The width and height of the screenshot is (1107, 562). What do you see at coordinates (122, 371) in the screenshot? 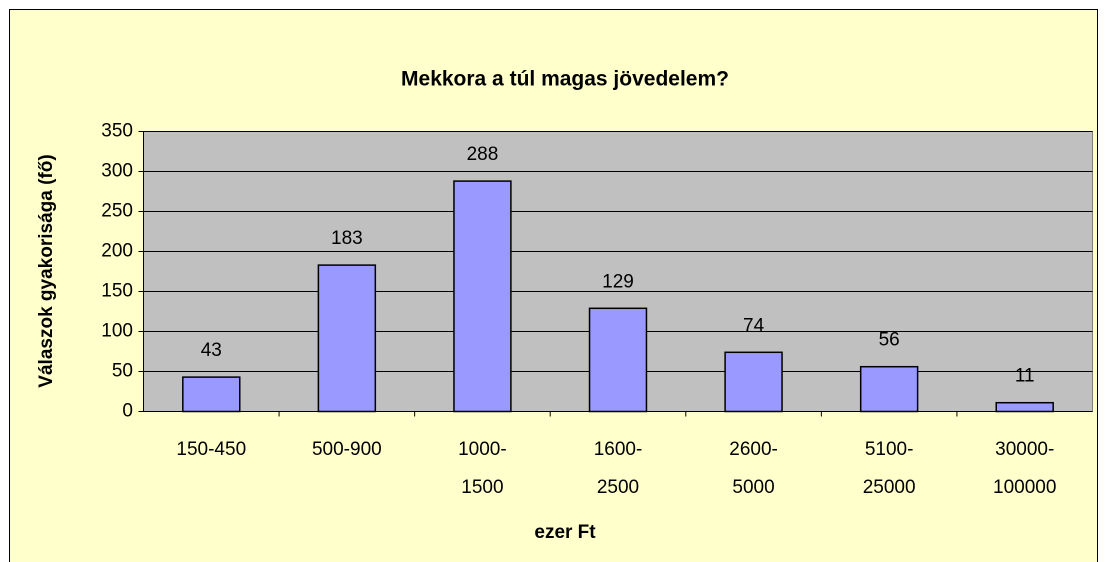
I see `y-tick-label: 50` at bounding box center [122, 371].